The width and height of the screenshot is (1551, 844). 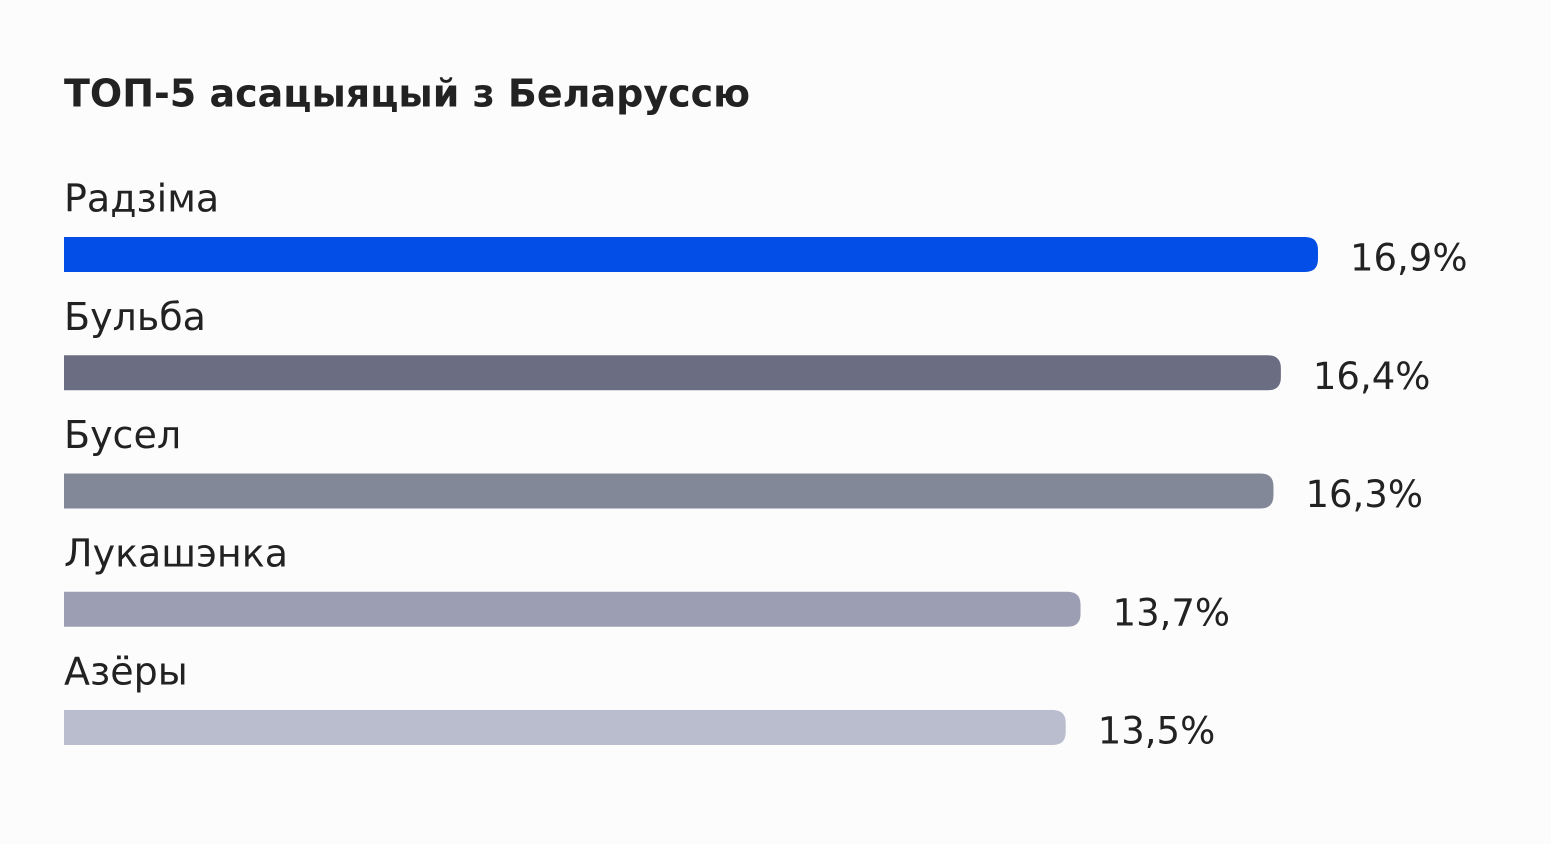 I want to click on chart-title: ТОП-5 асацыяцый з Беларуссю, so click(x=407, y=94).